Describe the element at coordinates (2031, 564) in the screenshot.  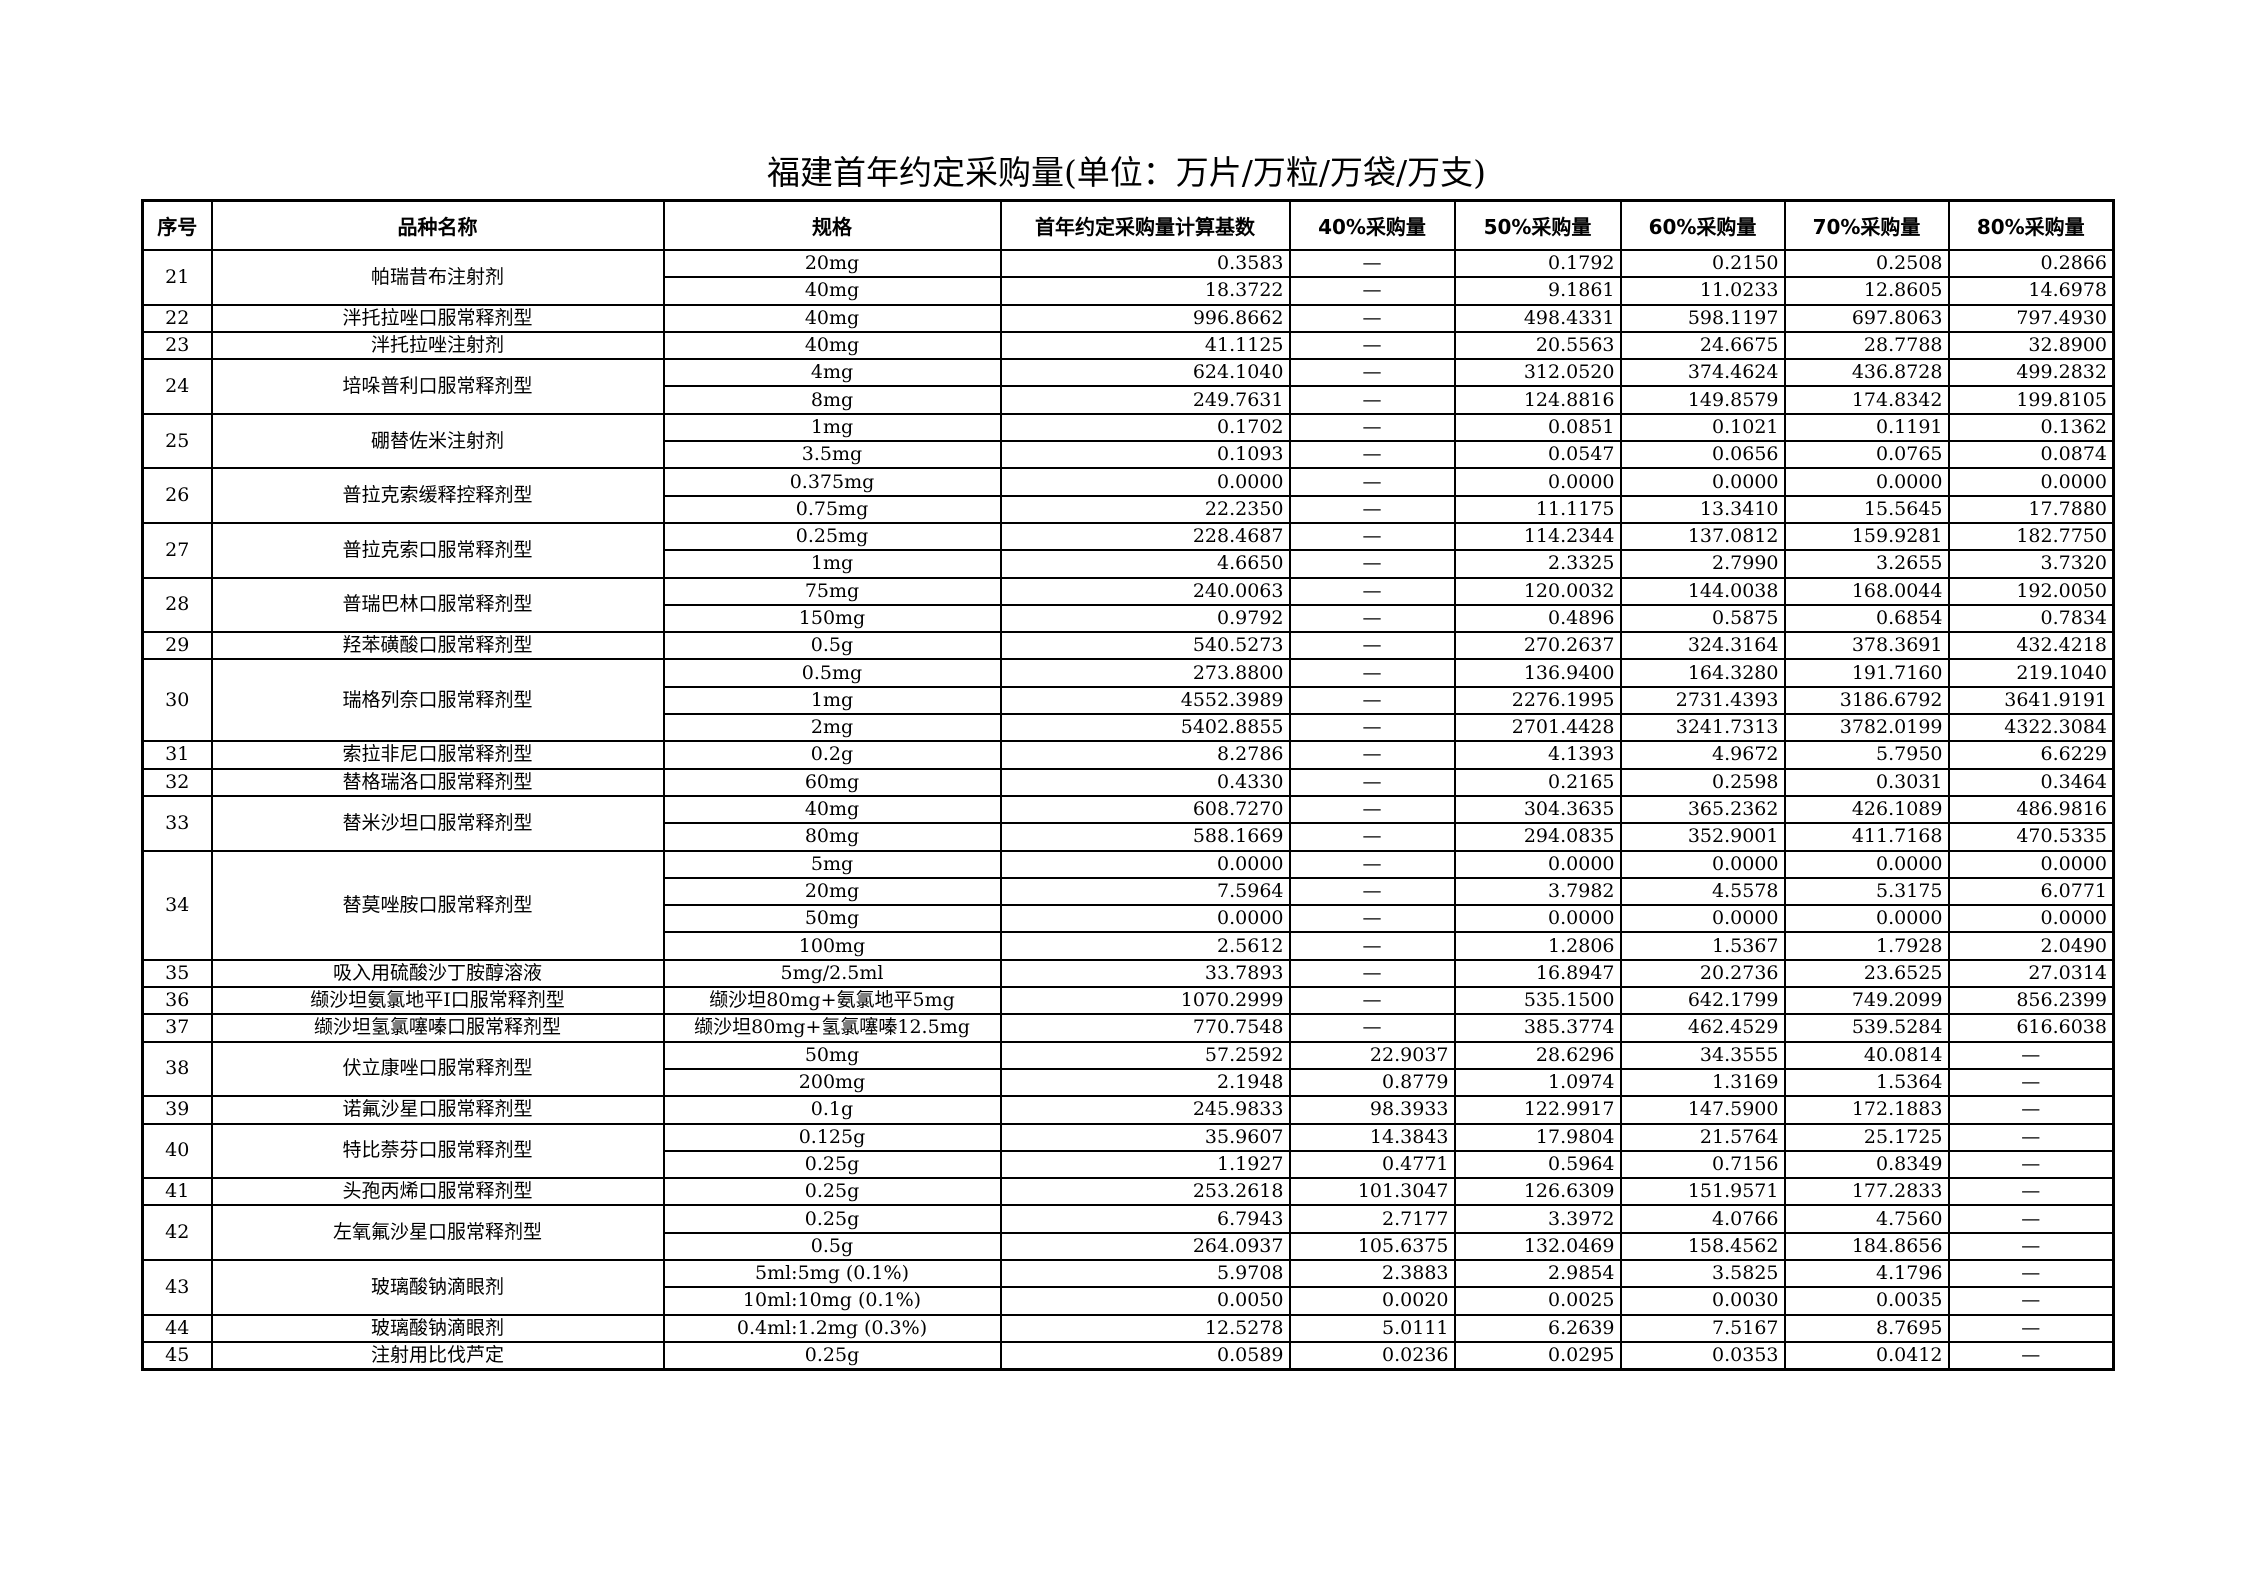
I see `qty-80-cell: 3.7320` at that location.